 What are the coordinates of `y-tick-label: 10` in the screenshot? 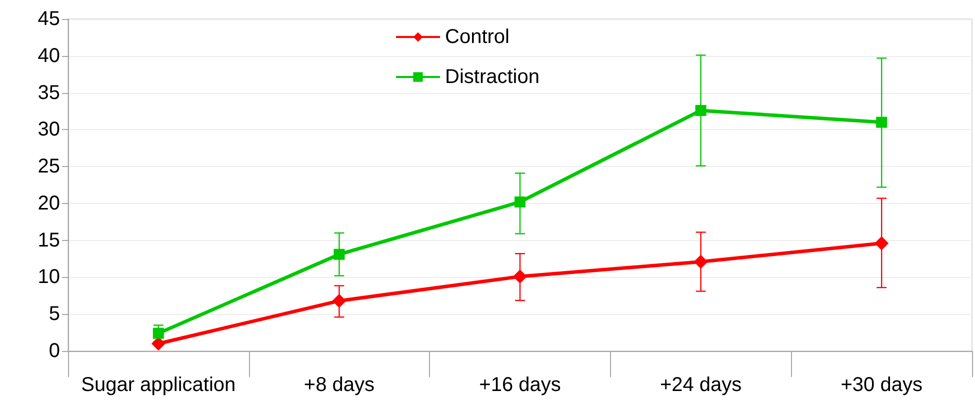 It's located at (49, 277).